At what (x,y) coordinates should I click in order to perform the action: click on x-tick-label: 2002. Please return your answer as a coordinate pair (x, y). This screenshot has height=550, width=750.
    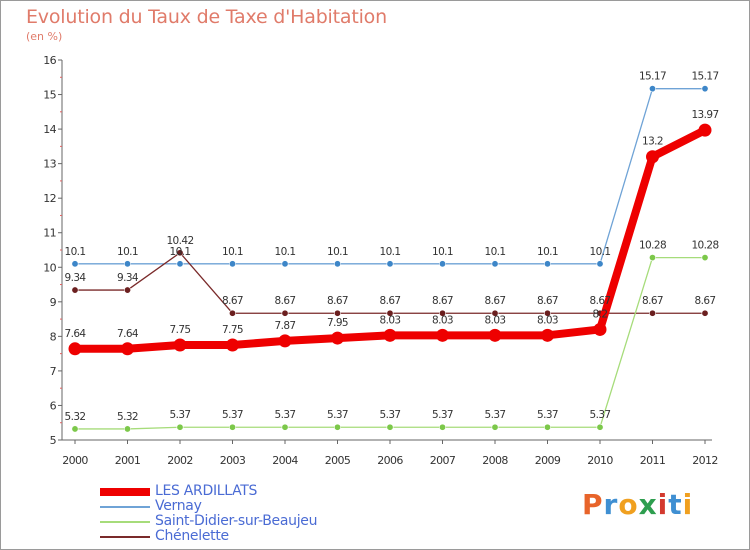
    Looking at the image, I should click on (180, 460).